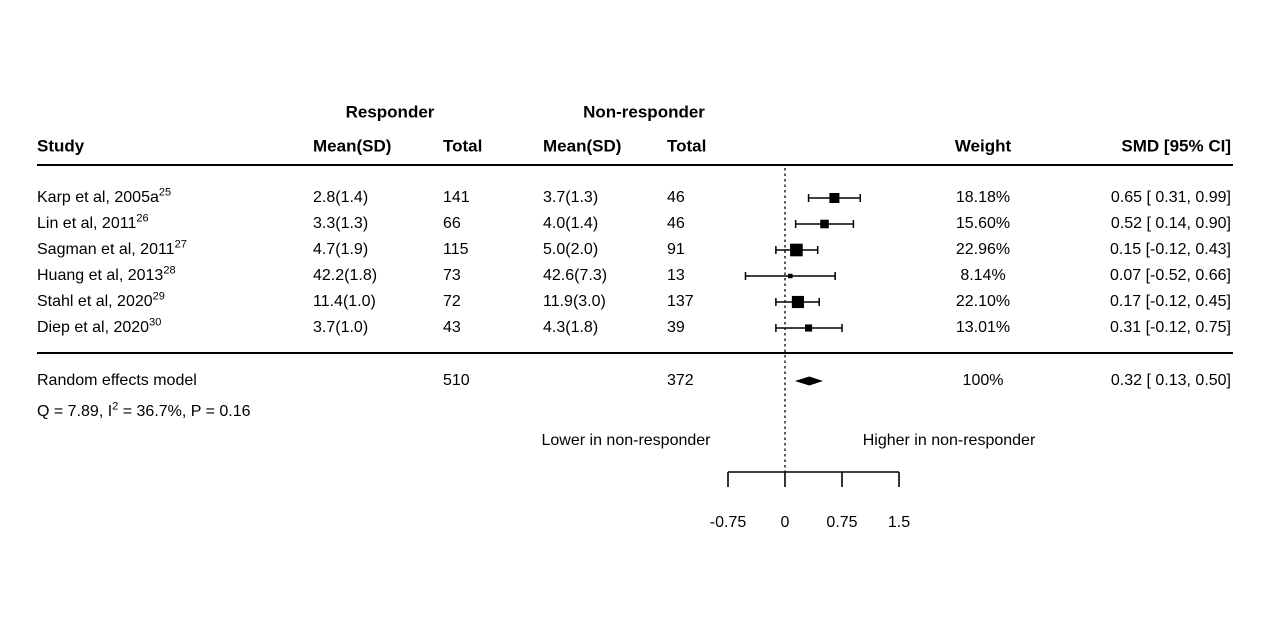  Describe the element at coordinates (899, 522) in the screenshot. I see `x-axis-tick-label: 1.5` at that location.